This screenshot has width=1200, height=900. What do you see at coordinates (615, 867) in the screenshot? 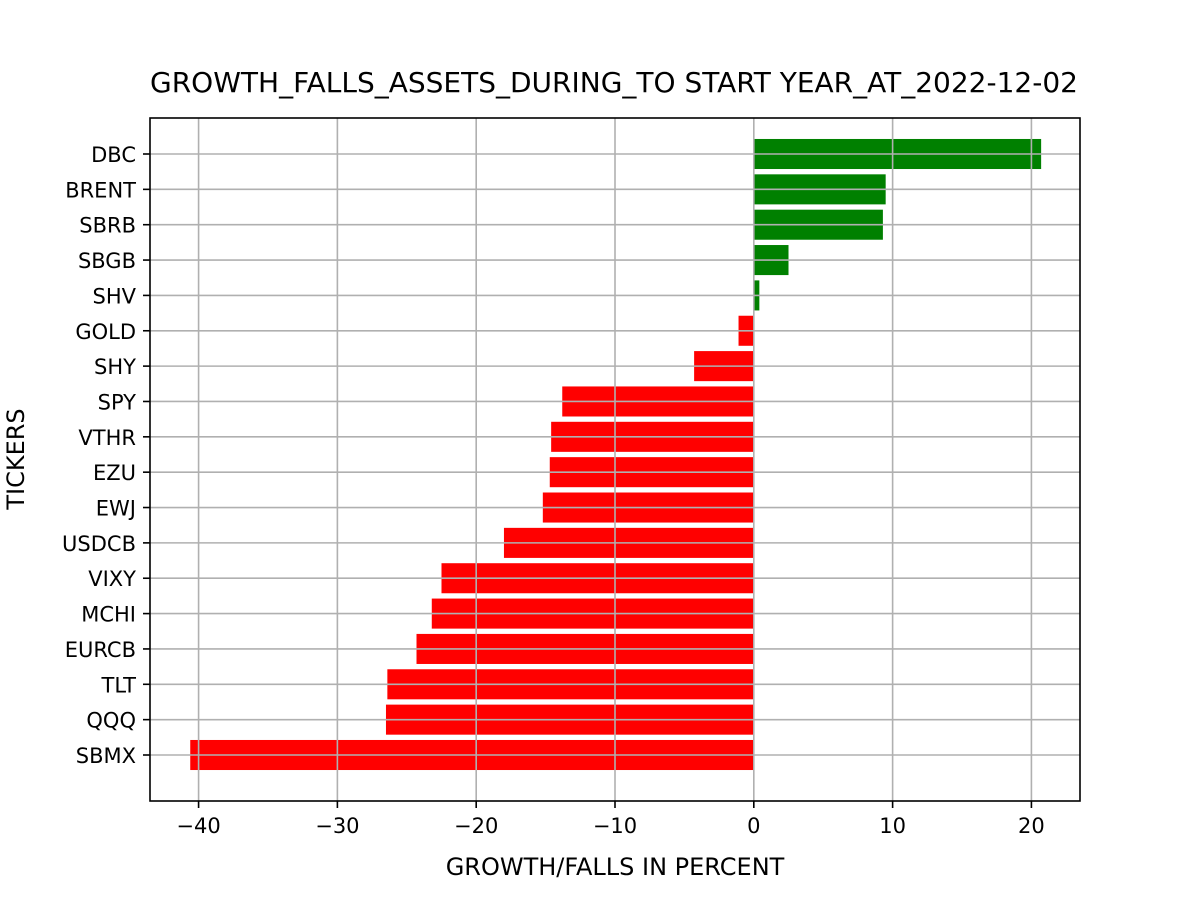
I see `x-axis-label: GROWTH/FALLS IN PERCENT` at bounding box center [615, 867].